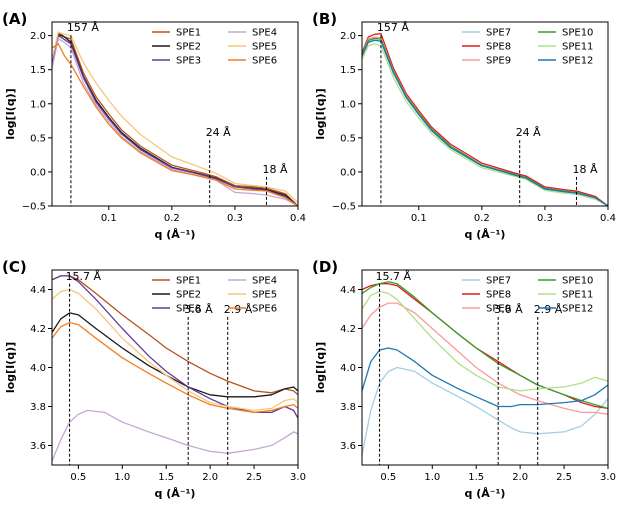 The image size is (638, 514). What do you see at coordinates (38, 36) in the screenshot?
I see `y-tick-label: 2.0` at bounding box center [38, 36].